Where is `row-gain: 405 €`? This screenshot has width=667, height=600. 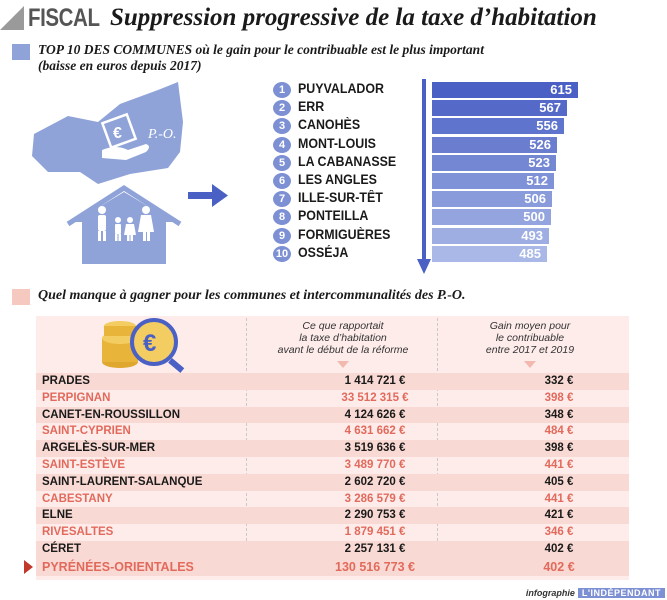 row-gain: 405 € is located at coordinates (559, 481).